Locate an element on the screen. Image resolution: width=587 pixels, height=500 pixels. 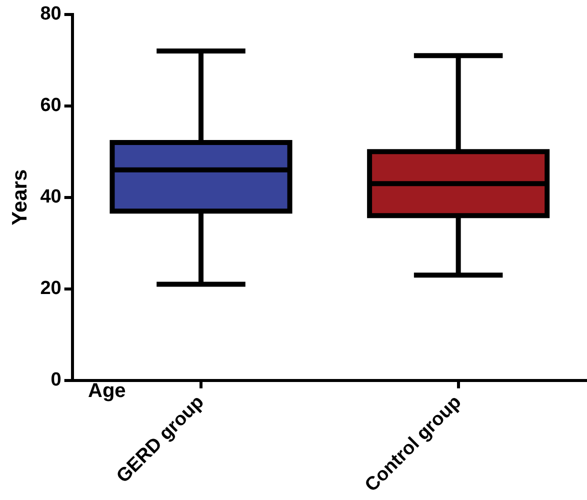
y-tick-label: 20 is located at coordinates (51, 289).